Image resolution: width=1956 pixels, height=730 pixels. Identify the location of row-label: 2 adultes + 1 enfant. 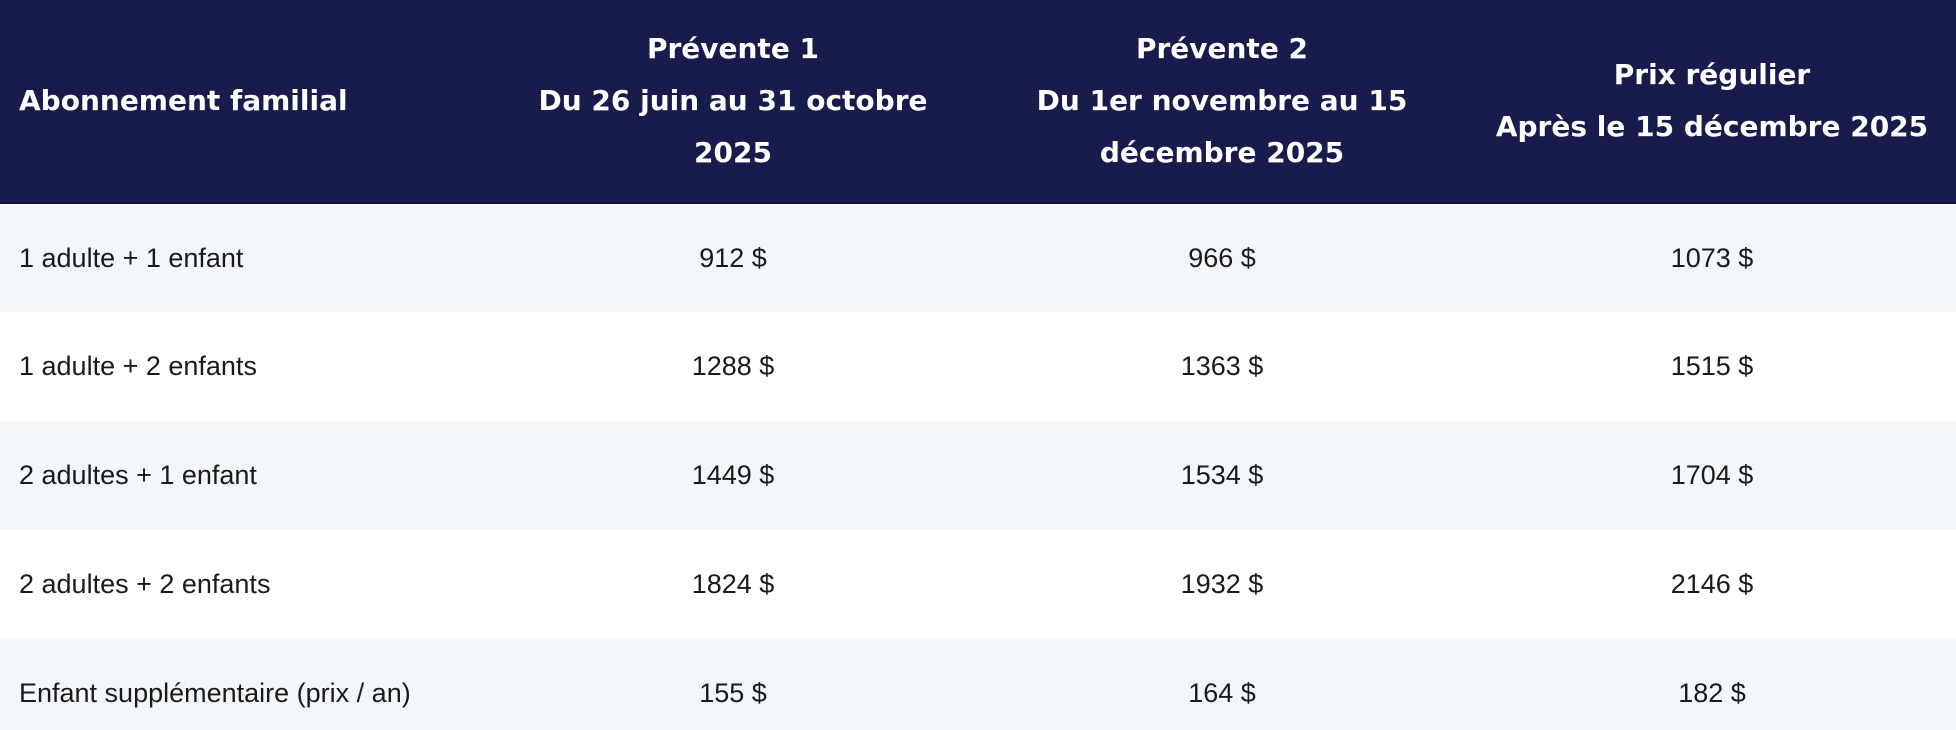
(138, 475).